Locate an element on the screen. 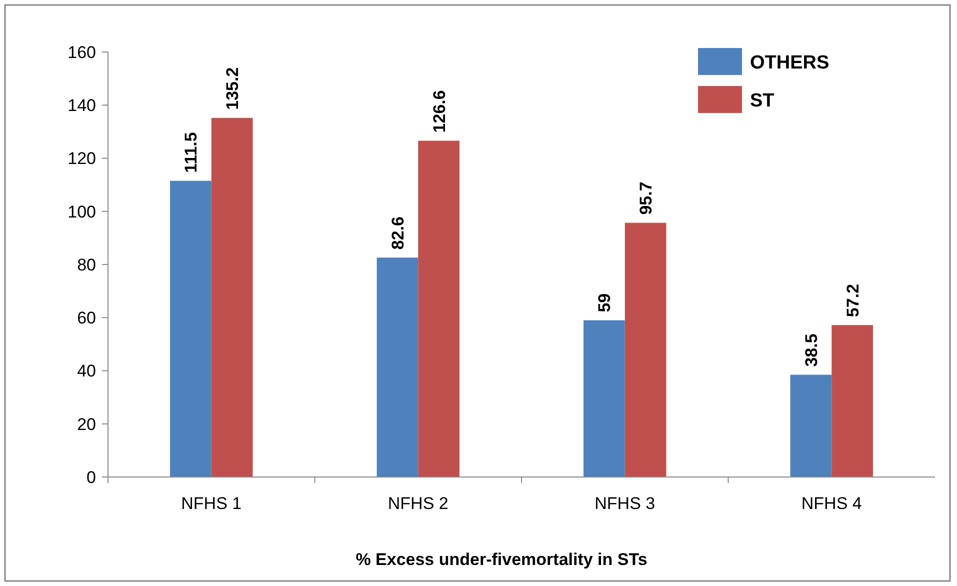 The image size is (957, 586). x-axis-title: % Excess under-fivemortality in STs is located at coordinates (502, 559).